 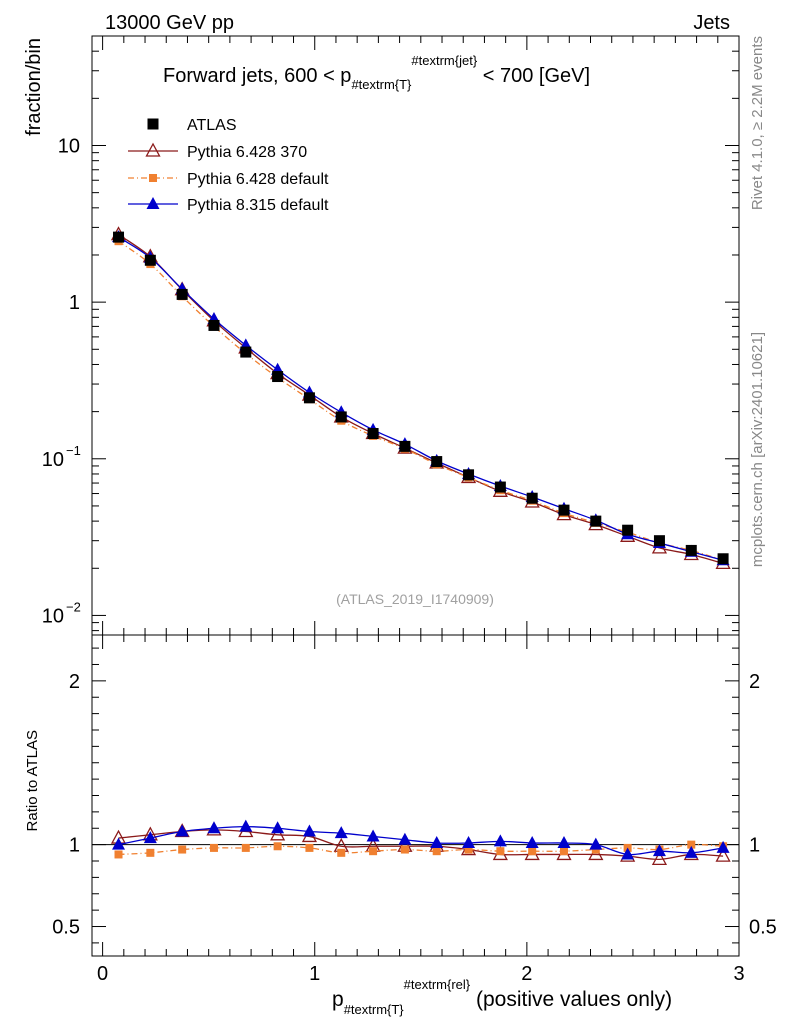 What do you see at coordinates (66, 928) in the screenshot?
I see `ratio-tick-label-left: 0.5` at bounding box center [66, 928].